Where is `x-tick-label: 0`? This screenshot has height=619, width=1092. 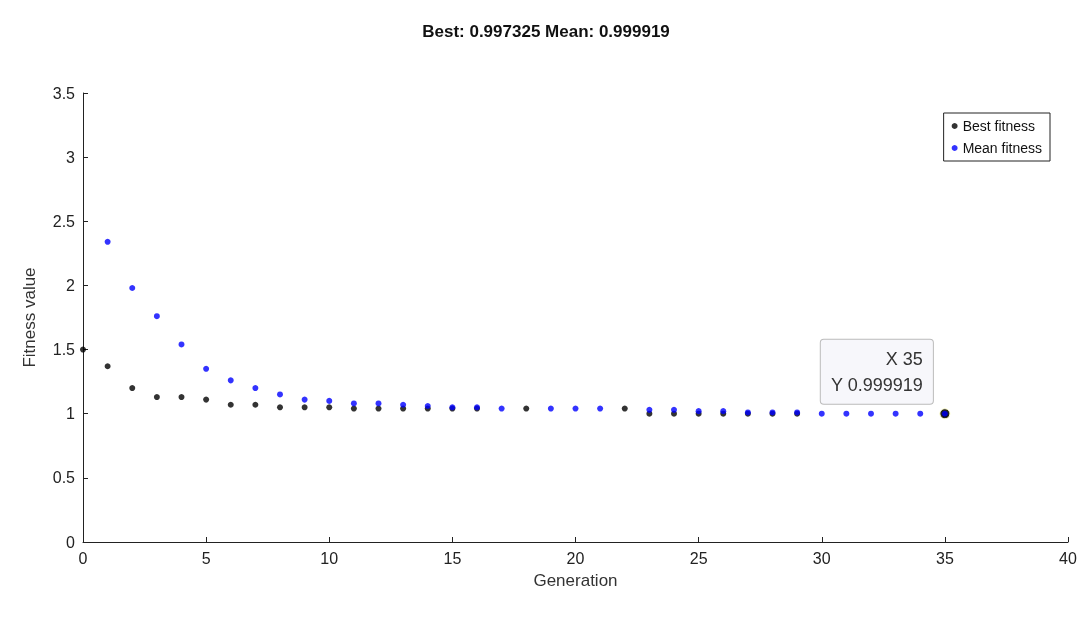 x-tick-label: 0 is located at coordinates (83, 558).